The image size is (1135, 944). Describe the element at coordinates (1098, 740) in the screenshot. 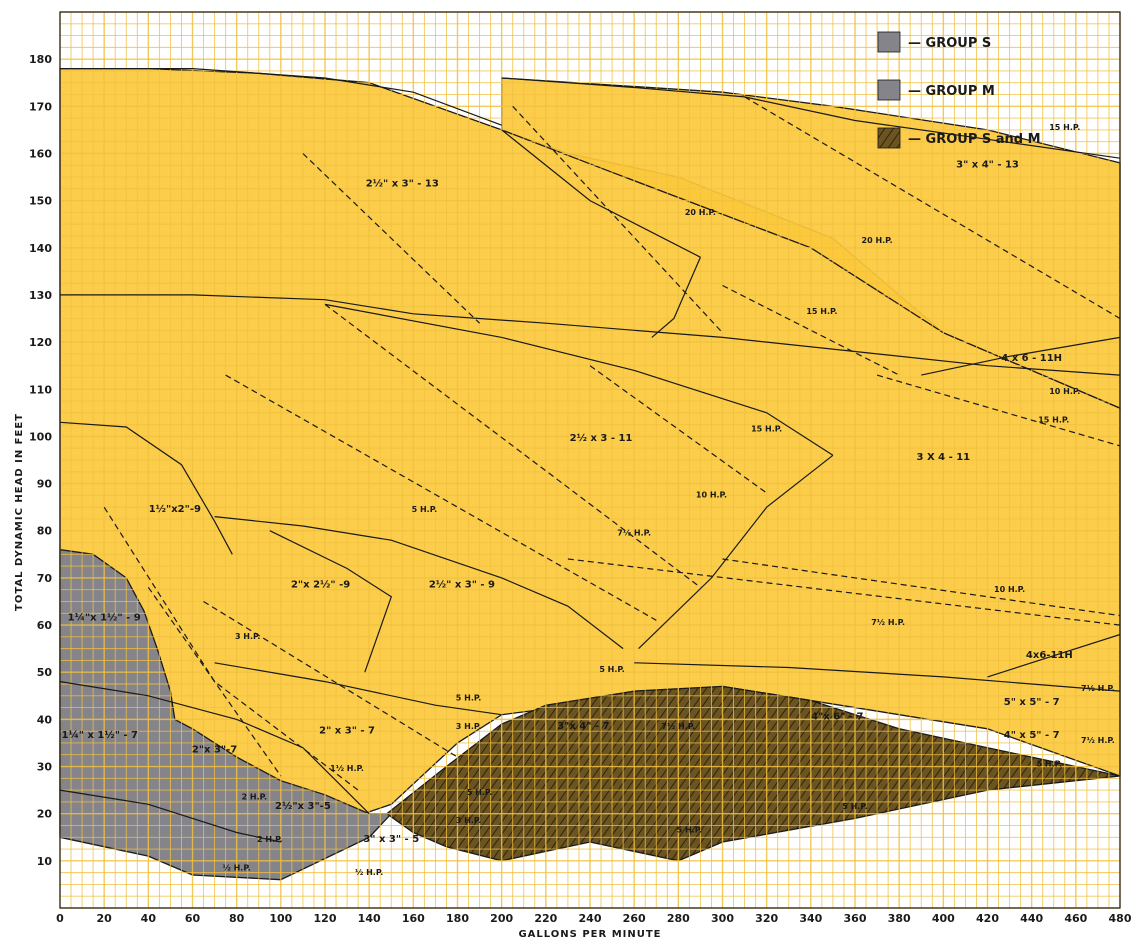

I see `hp-label-18: 7½ H.P.` at that location.